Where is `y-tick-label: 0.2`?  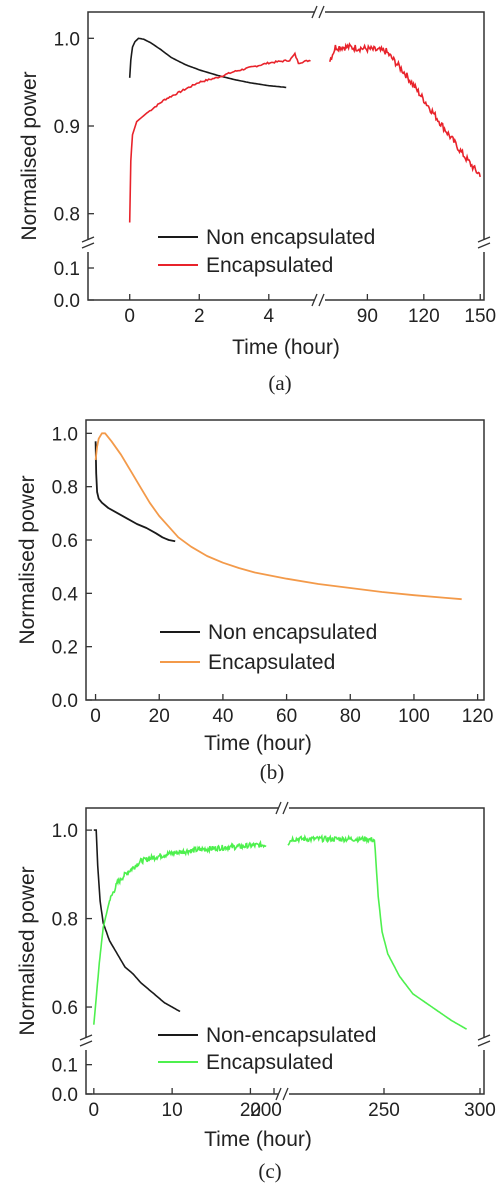 y-tick-label: 0.2 is located at coordinates (65, 648).